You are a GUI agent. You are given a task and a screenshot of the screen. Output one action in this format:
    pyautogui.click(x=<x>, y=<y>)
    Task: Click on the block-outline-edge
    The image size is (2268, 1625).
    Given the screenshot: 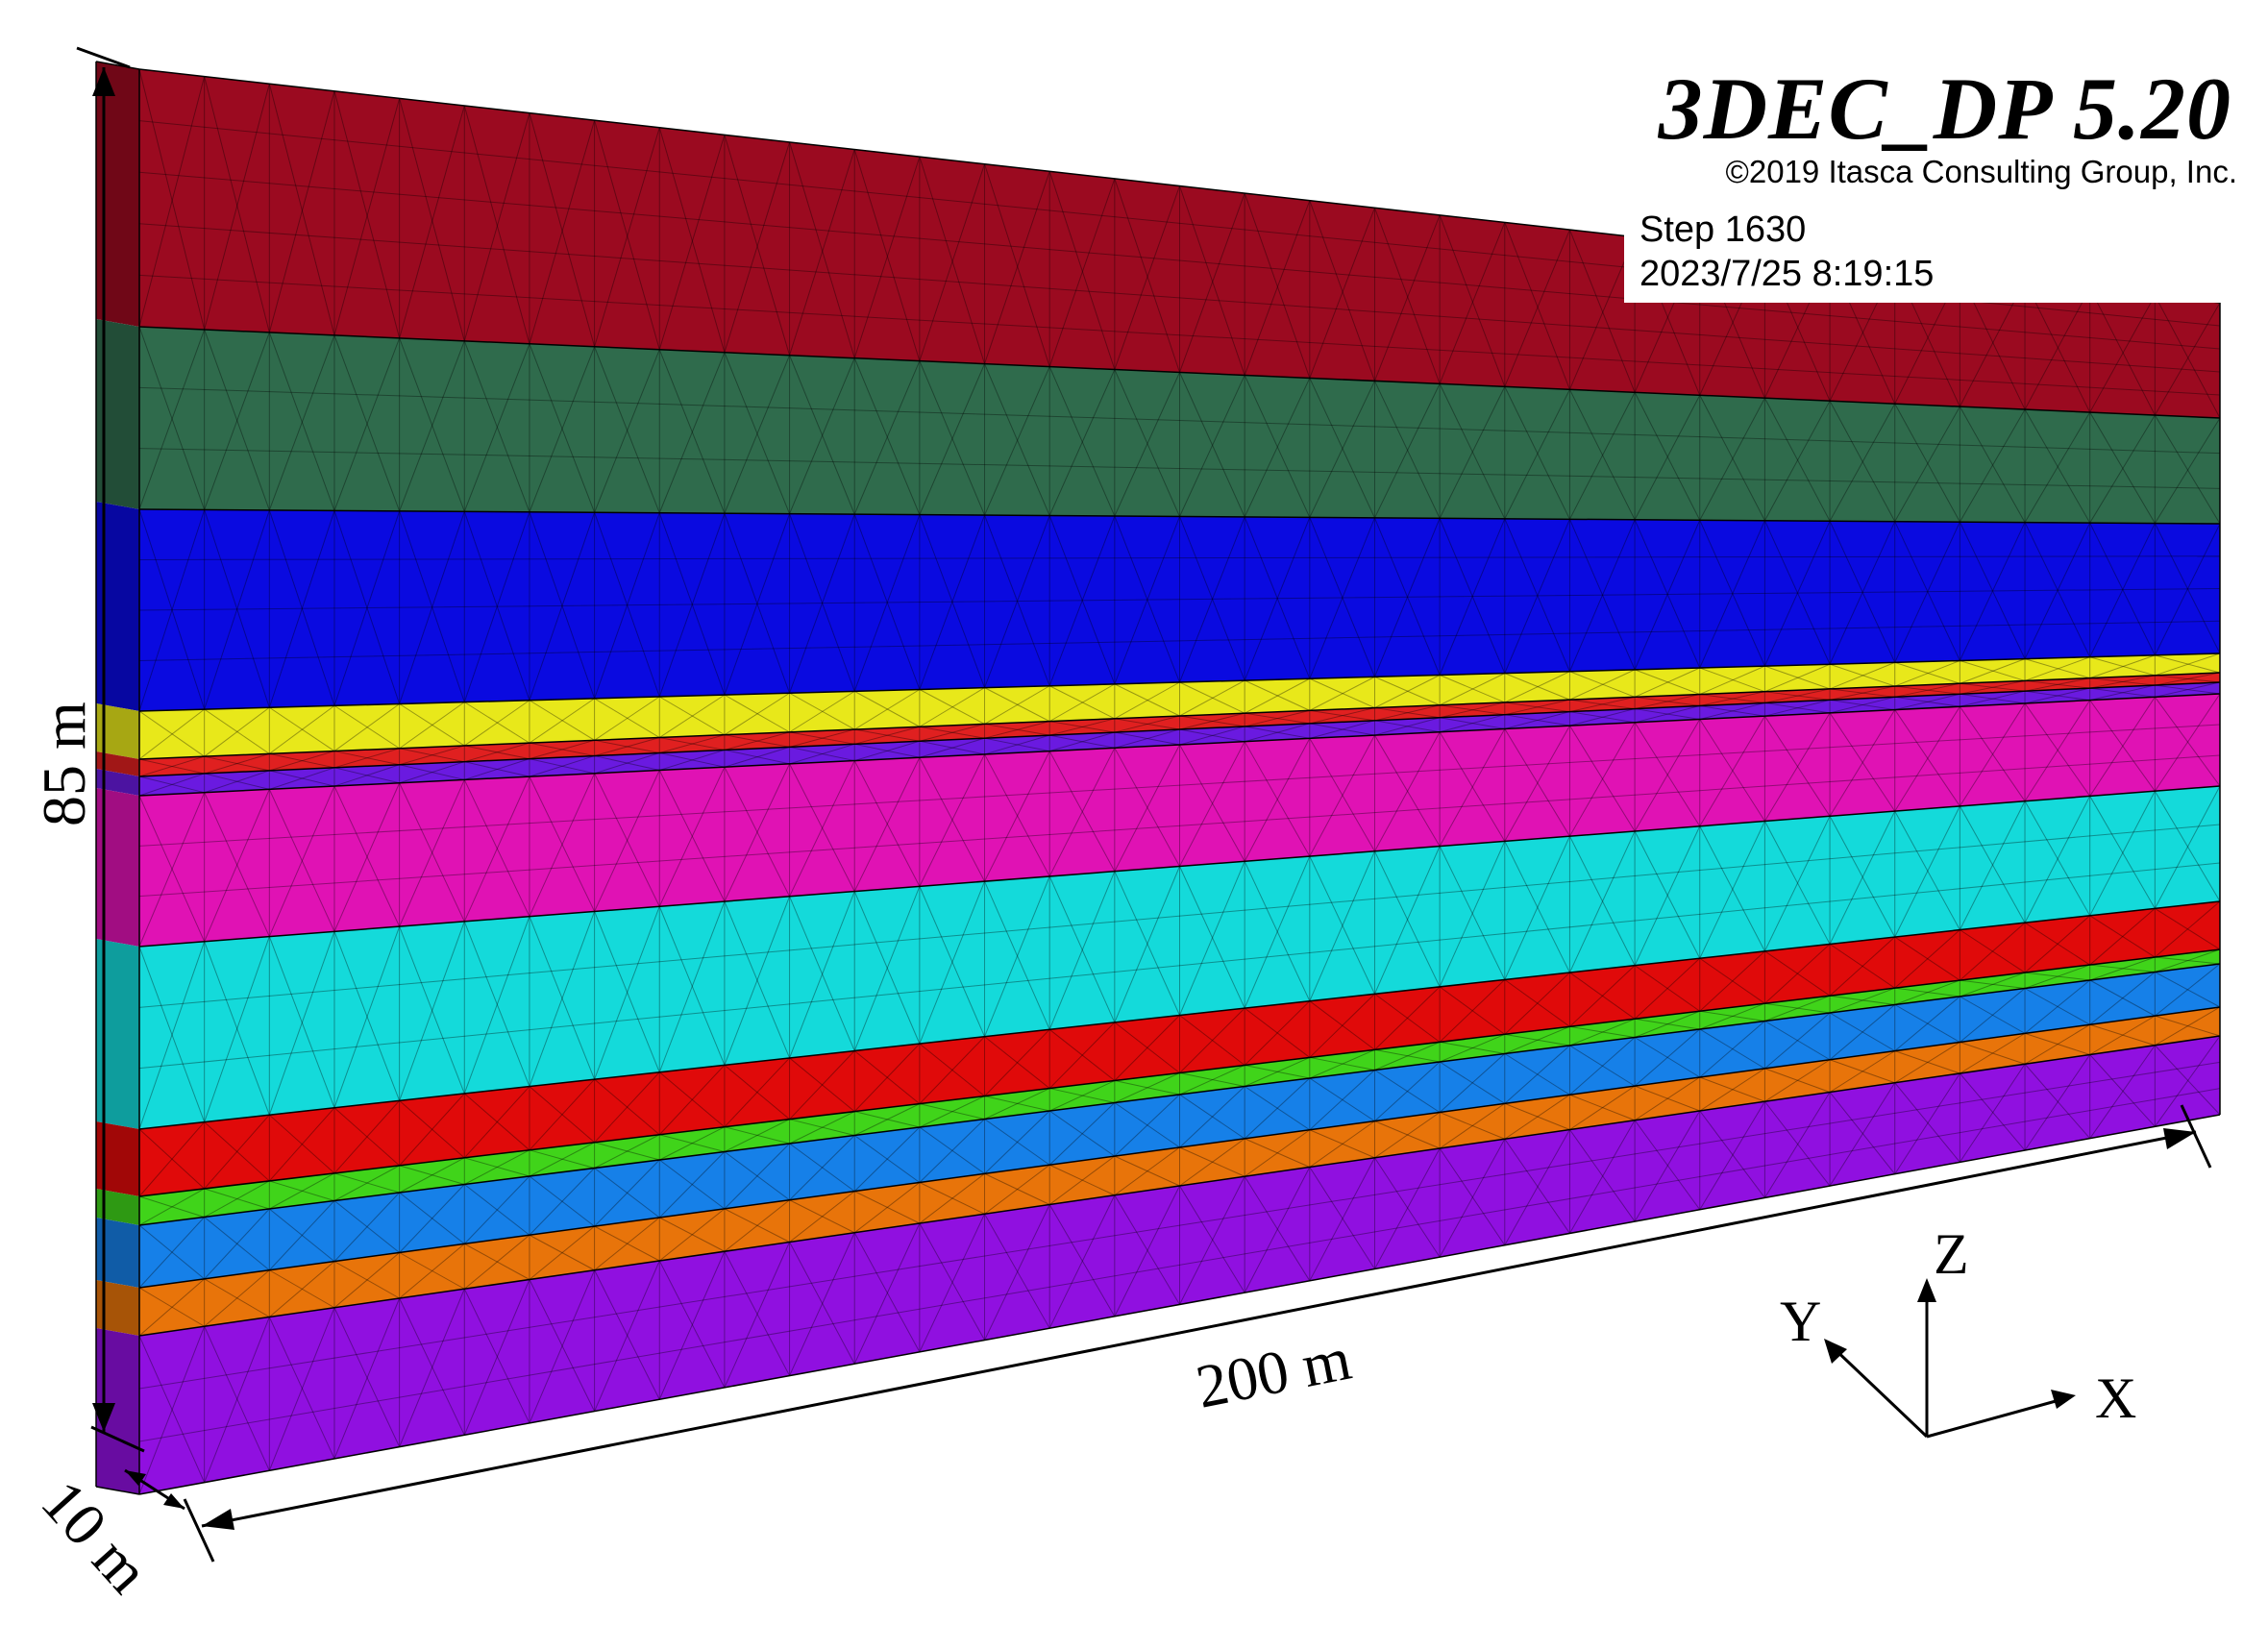 What is the action you would take?
    pyautogui.click(x=117, y=65)
    